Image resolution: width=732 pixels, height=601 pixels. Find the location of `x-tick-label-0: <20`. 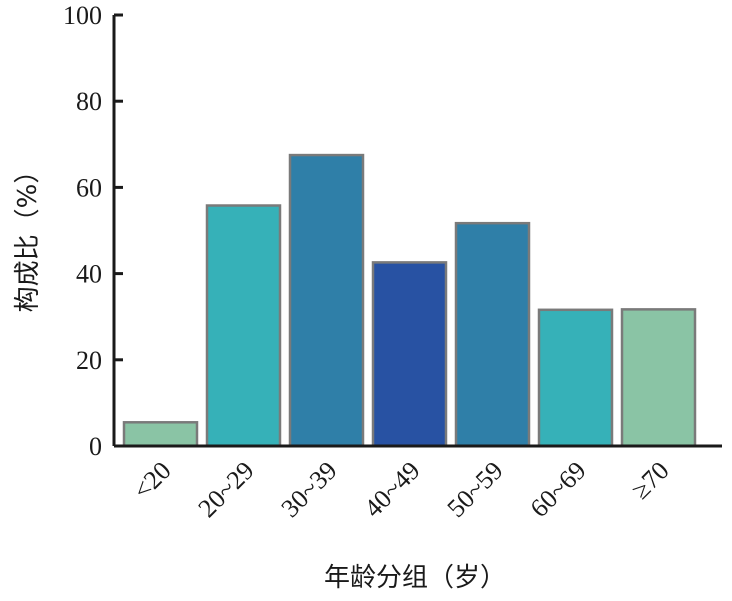

x-tick-label-0: <20 is located at coordinates (151, 480).